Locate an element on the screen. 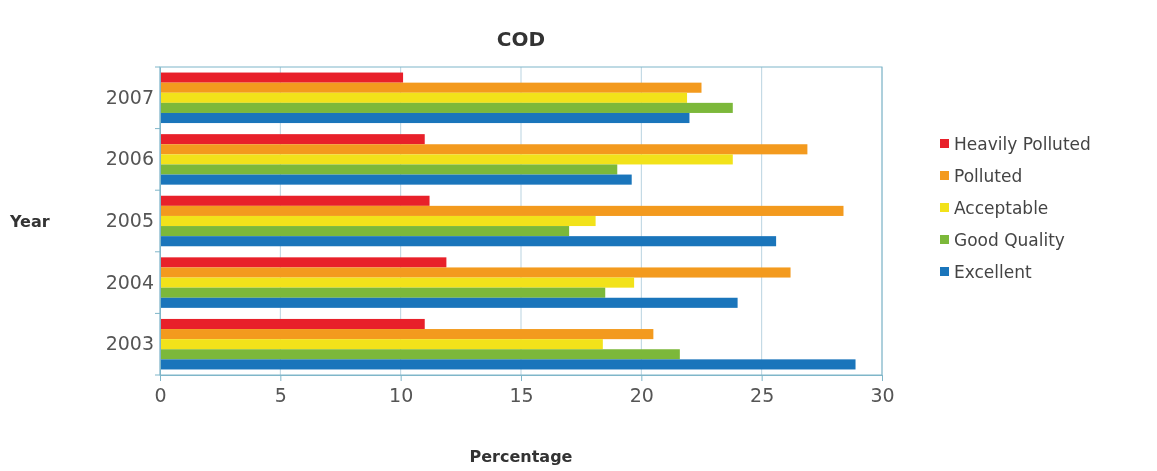  x-axis-title: Percentage is located at coordinates (521, 456).